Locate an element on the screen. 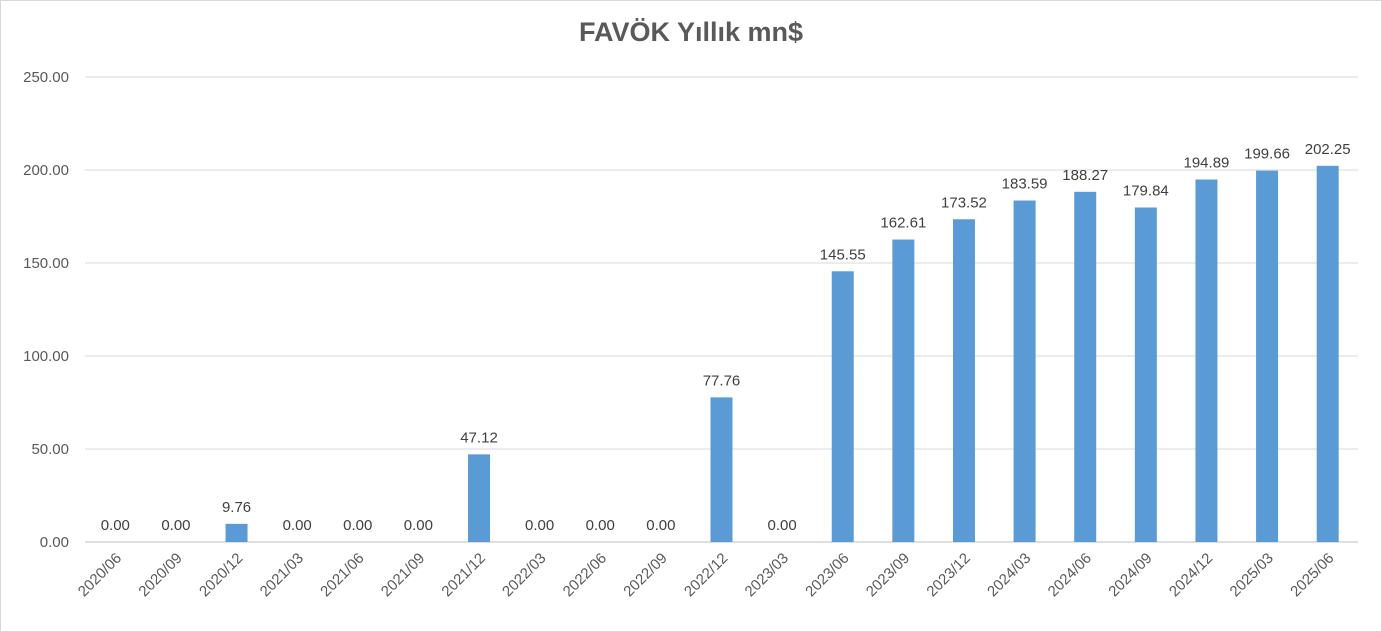  y-tick-label: 200.00 is located at coordinates (46, 170).